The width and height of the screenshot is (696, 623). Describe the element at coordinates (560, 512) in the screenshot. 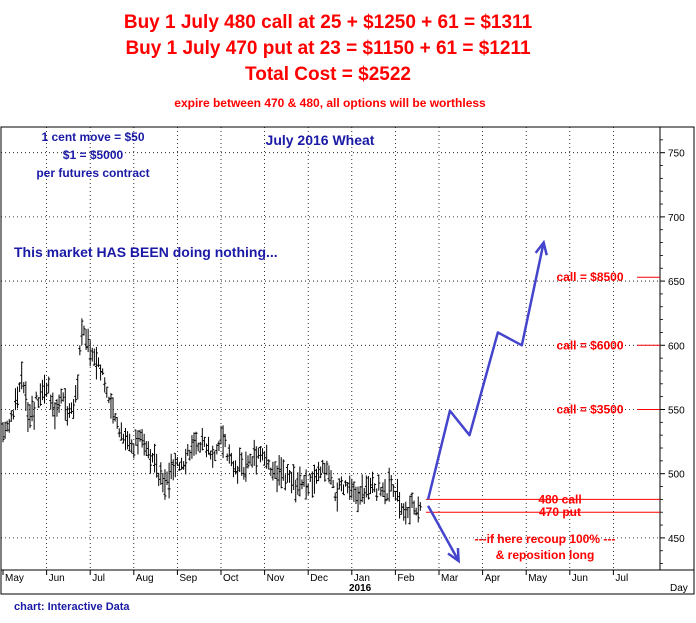

I see `level-label: 470 put` at that location.